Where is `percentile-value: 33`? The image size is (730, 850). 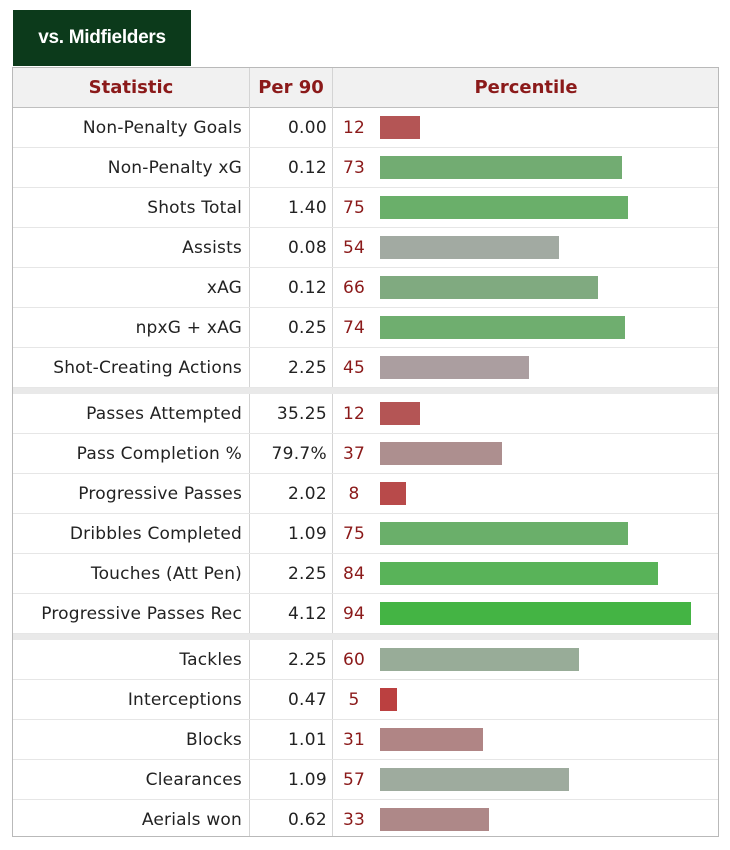 percentile-value: 33 is located at coordinates (354, 820).